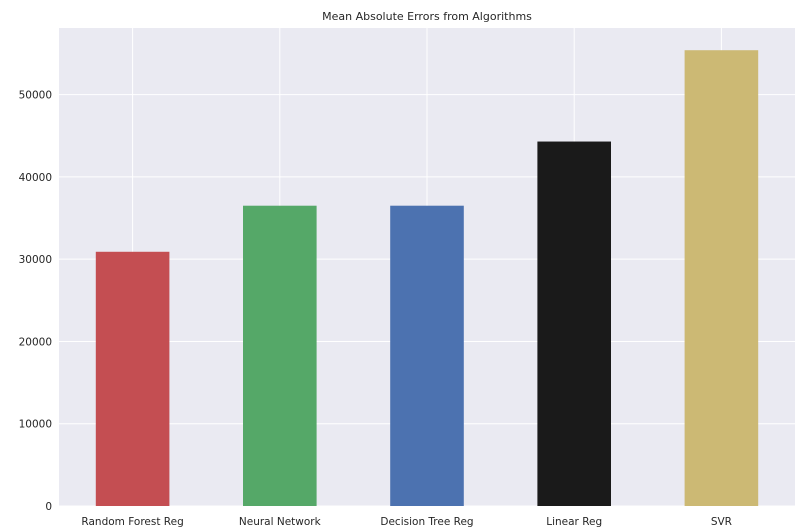  I want to click on y-tick-label: 10000, so click(35, 425).